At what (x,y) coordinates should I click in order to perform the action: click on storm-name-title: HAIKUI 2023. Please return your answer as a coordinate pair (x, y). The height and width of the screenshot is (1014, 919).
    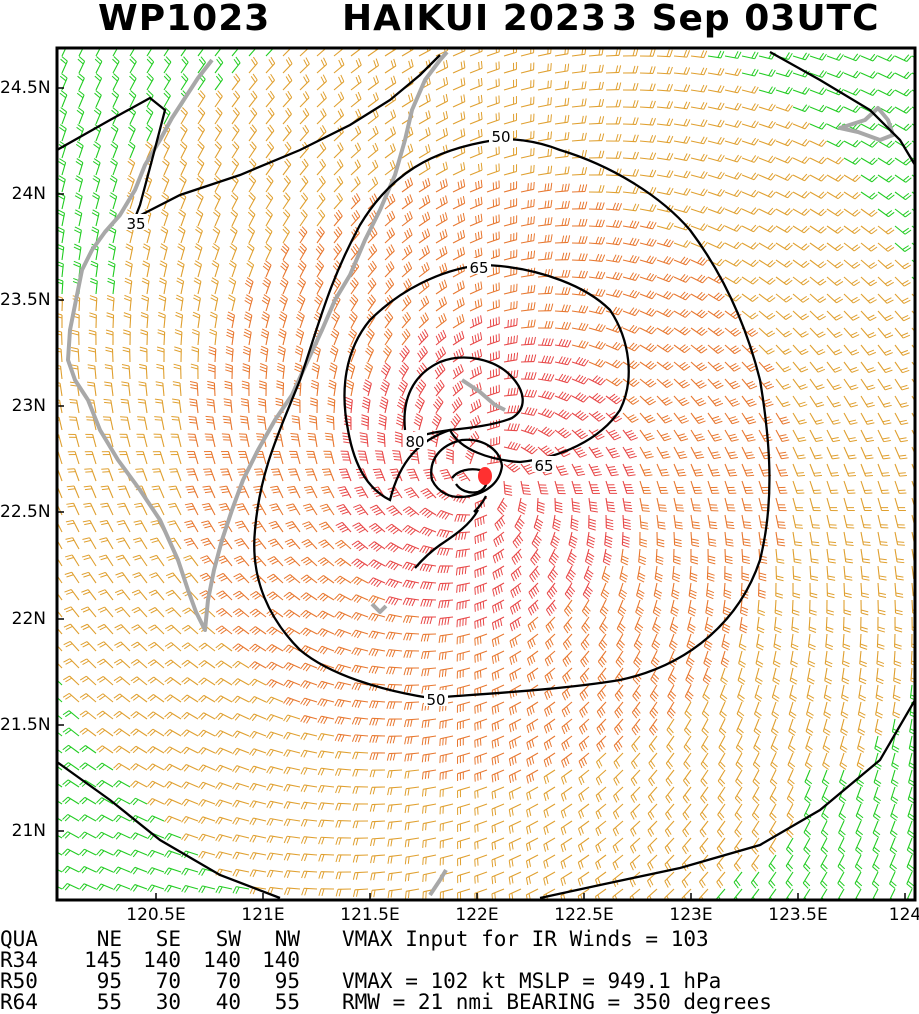
    Looking at the image, I should click on (475, 19).